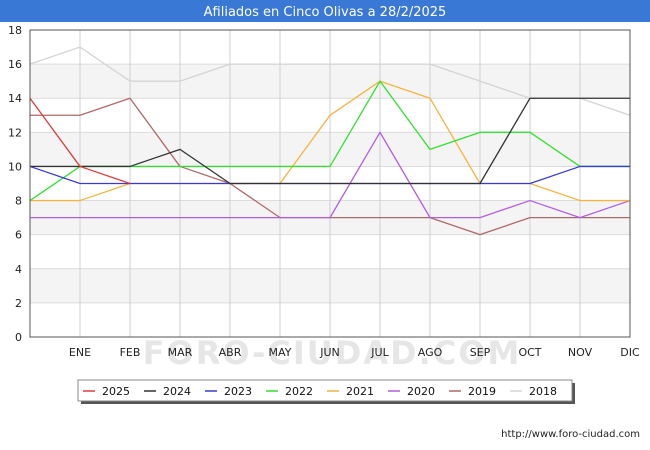 This screenshot has width=650, height=450. What do you see at coordinates (15, 98) in the screenshot?
I see `y-tick-label: 14` at bounding box center [15, 98].